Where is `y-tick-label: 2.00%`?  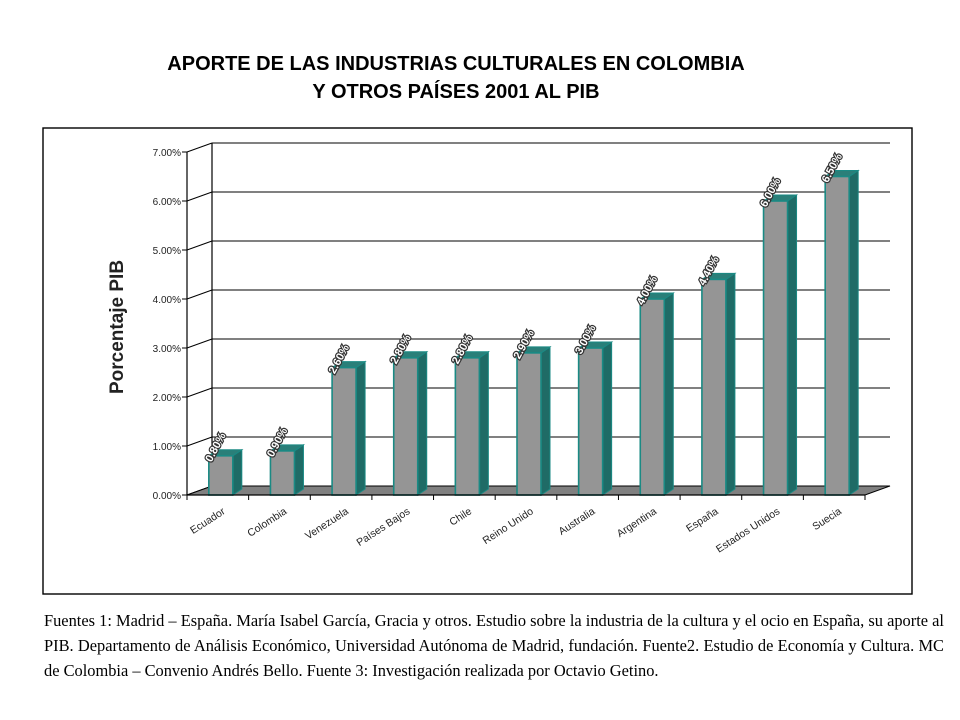 y-tick-label: 2.00% is located at coordinates (167, 398).